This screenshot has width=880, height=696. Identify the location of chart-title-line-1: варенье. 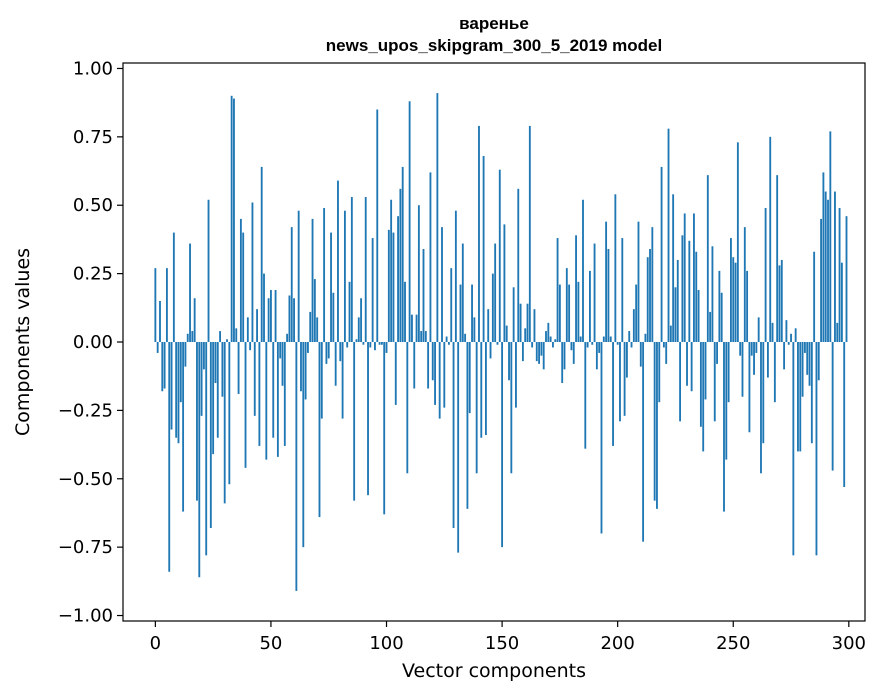
(494, 23).